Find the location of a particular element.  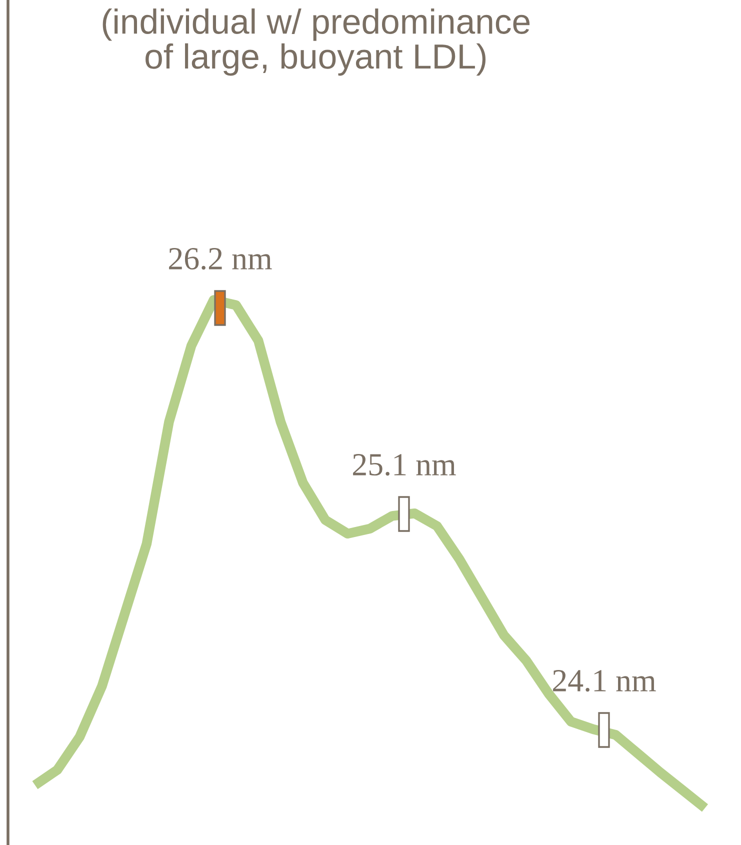

chart-title: (individual w/ predominance of large, buoyant LDL) is located at coordinates (316, 42).